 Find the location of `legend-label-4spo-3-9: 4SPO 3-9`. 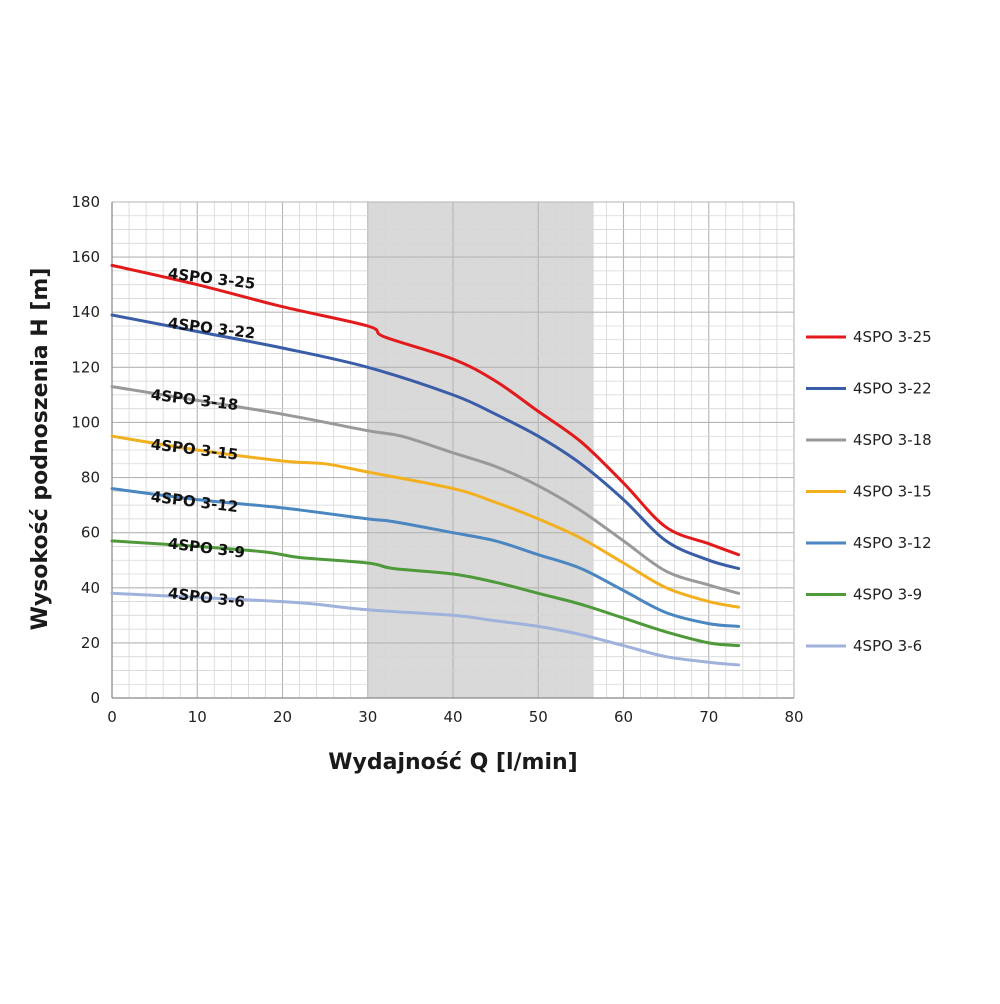

legend-label-4spo-3-9: 4SPO 3-9 is located at coordinates (887, 595).